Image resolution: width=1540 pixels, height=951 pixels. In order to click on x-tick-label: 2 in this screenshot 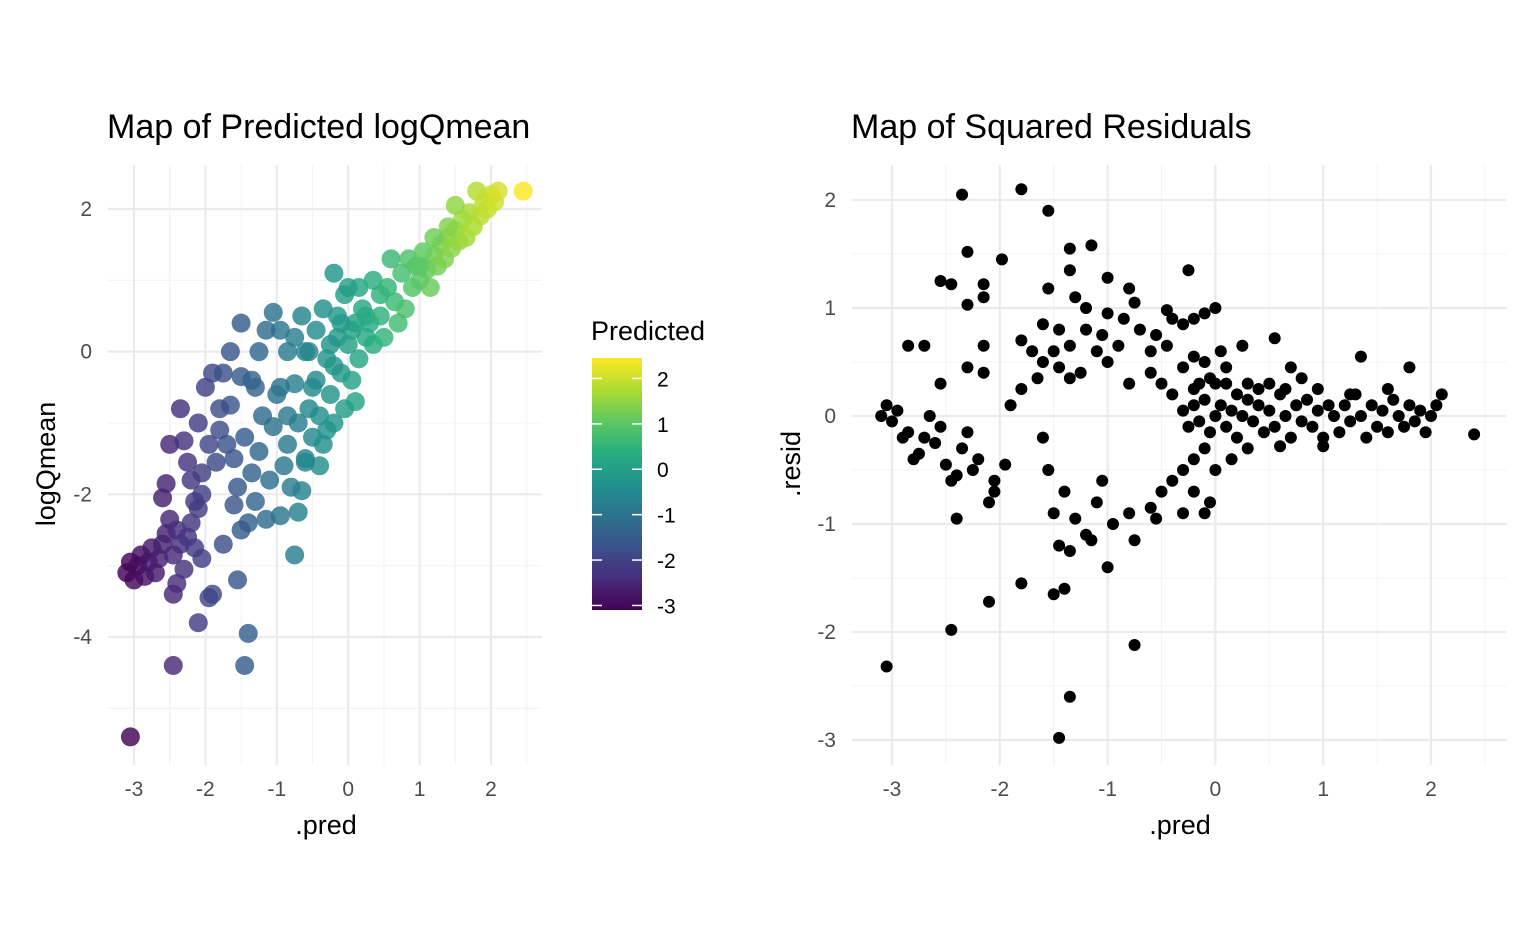, I will do `click(1431, 789)`.